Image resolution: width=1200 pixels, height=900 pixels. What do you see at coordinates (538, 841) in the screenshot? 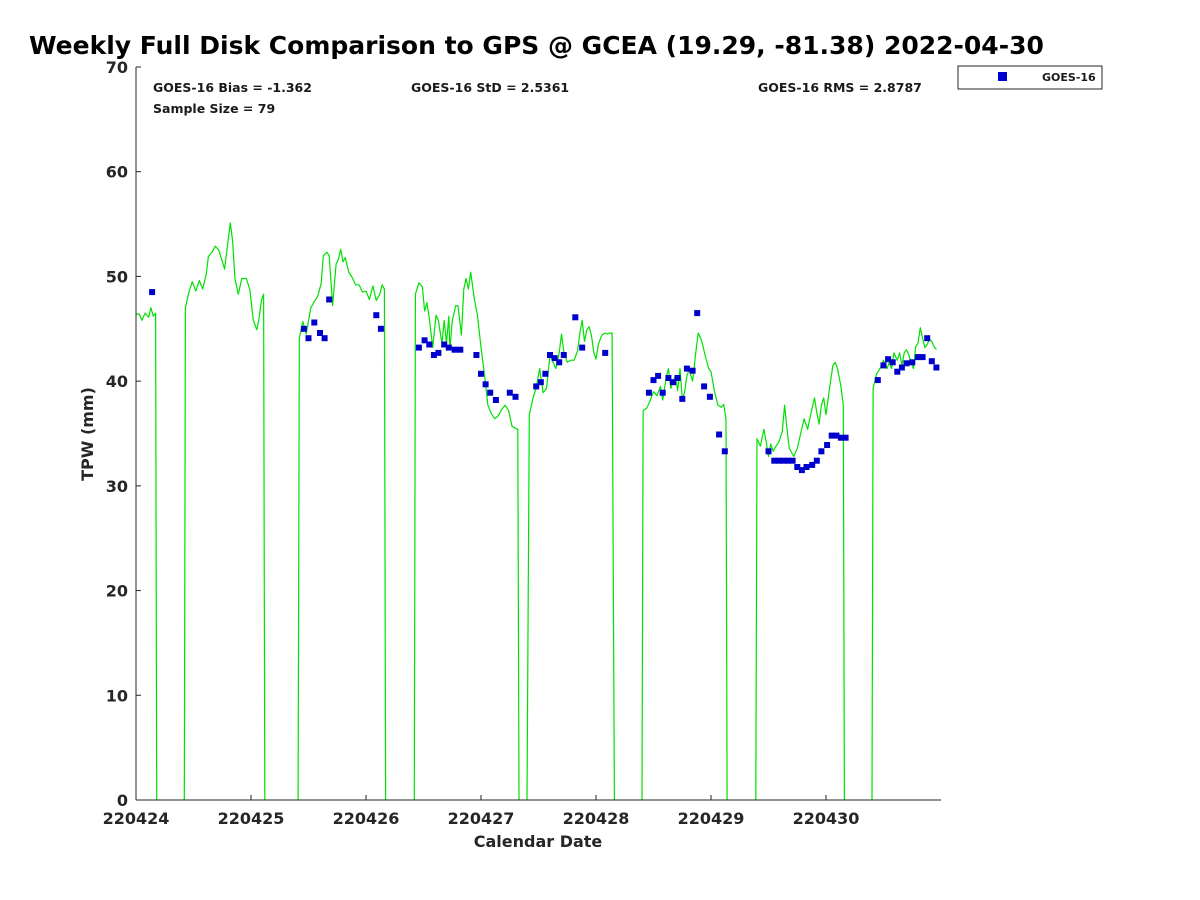
I see `x-axis-label: Calendar Date` at bounding box center [538, 841].